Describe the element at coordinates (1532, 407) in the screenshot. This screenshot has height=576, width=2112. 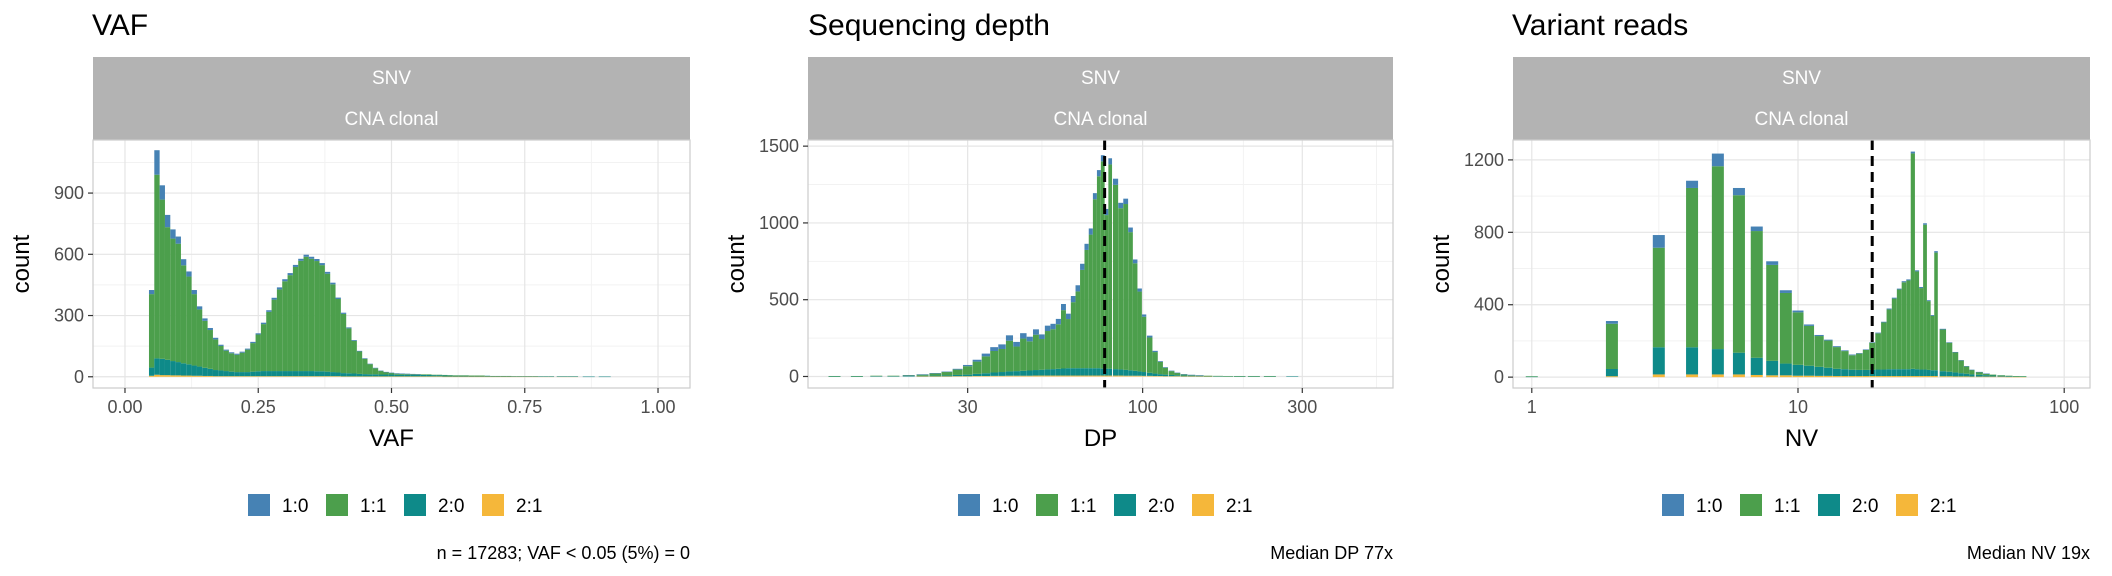
I see `x-tick-label: 1` at that location.